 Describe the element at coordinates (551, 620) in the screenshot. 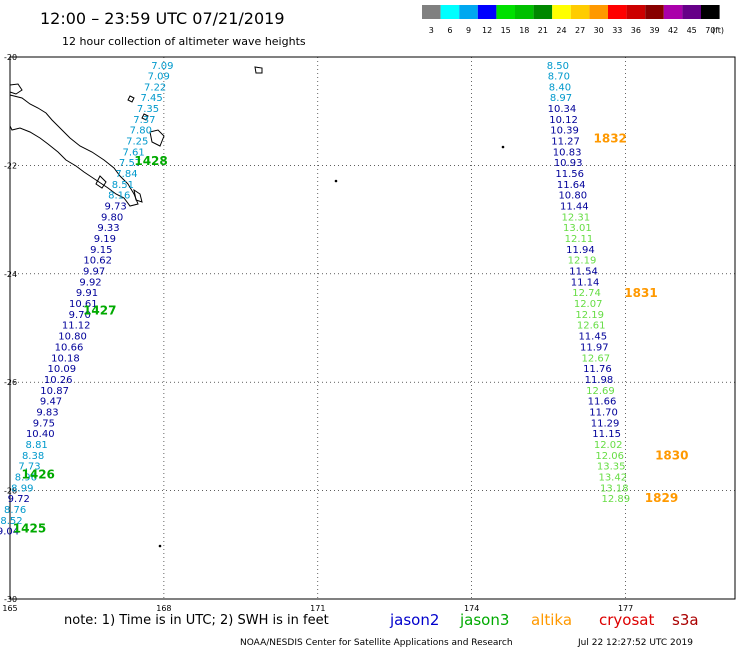

I see `legend-altika: altika` at that location.